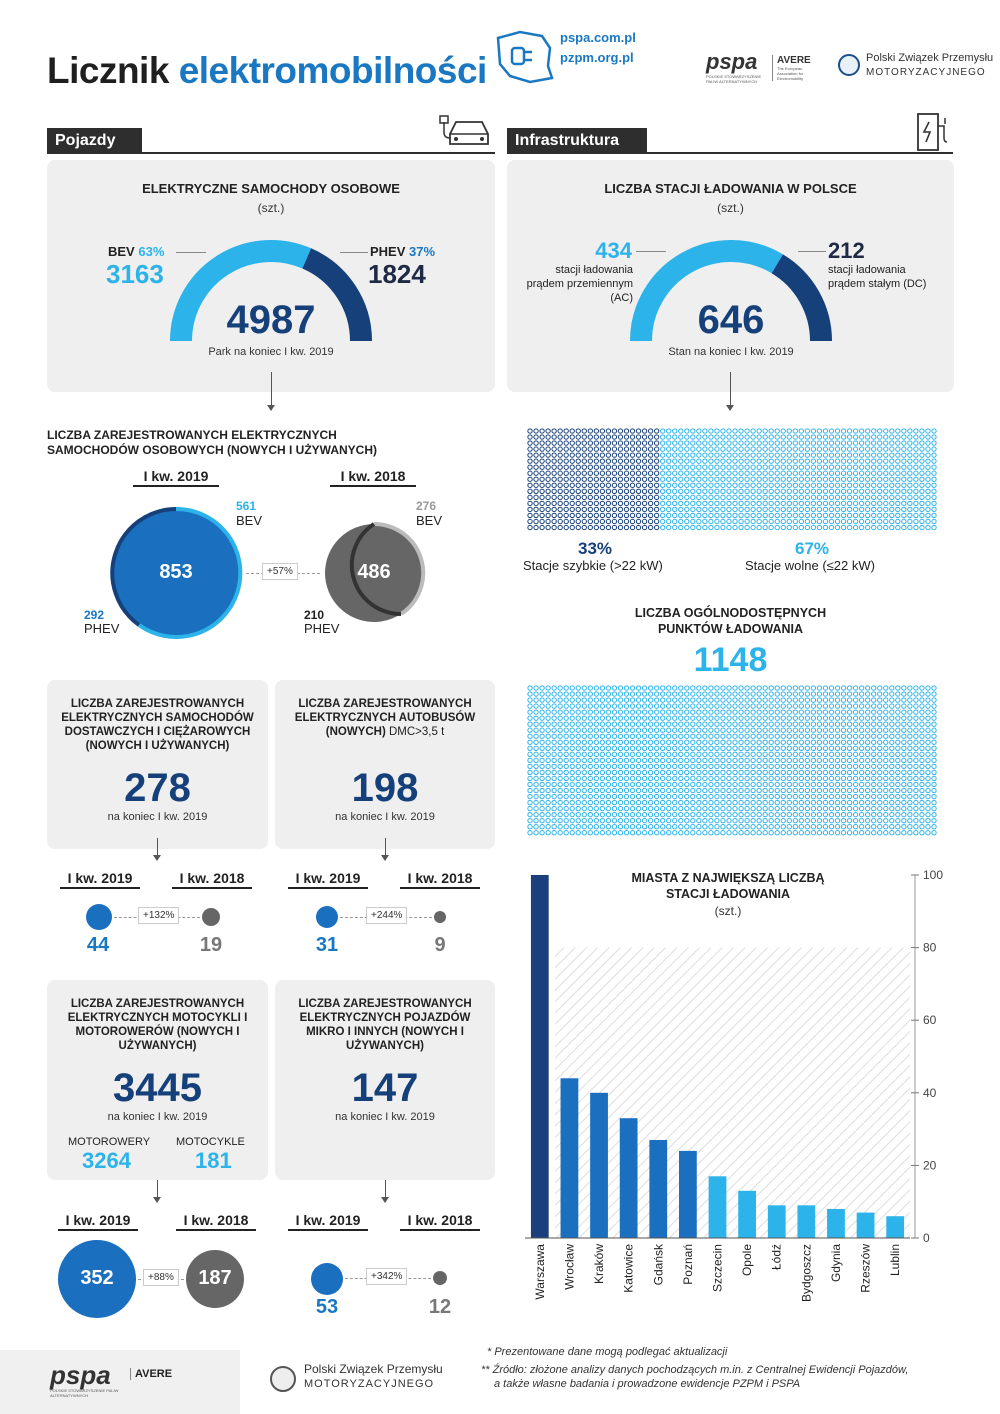 This screenshot has height=1414, width=1000. I want to click on cars-total: 4987, so click(271, 320).